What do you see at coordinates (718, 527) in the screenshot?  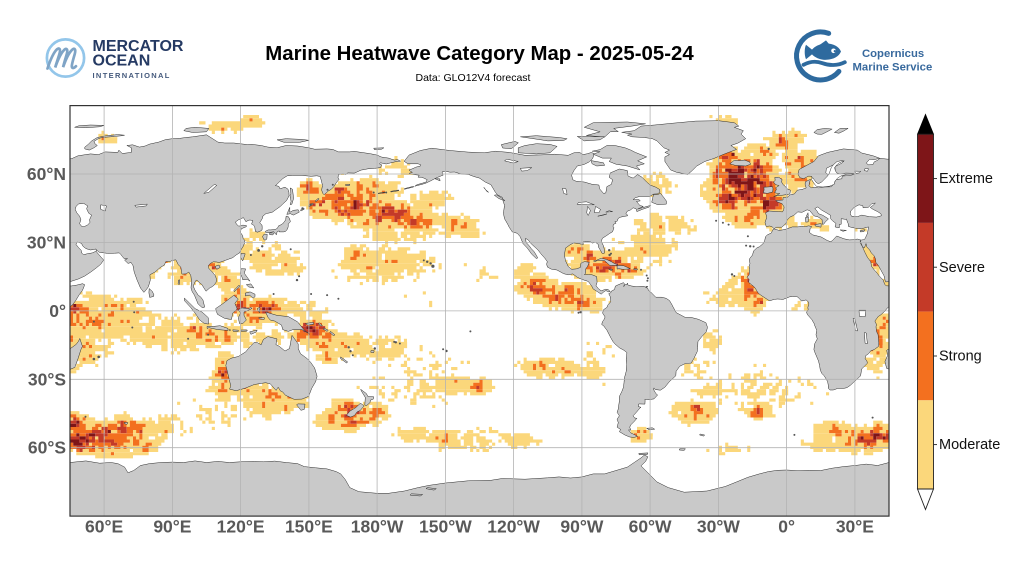 I see `svg-text: 30°W` at bounding box center [718, 527].